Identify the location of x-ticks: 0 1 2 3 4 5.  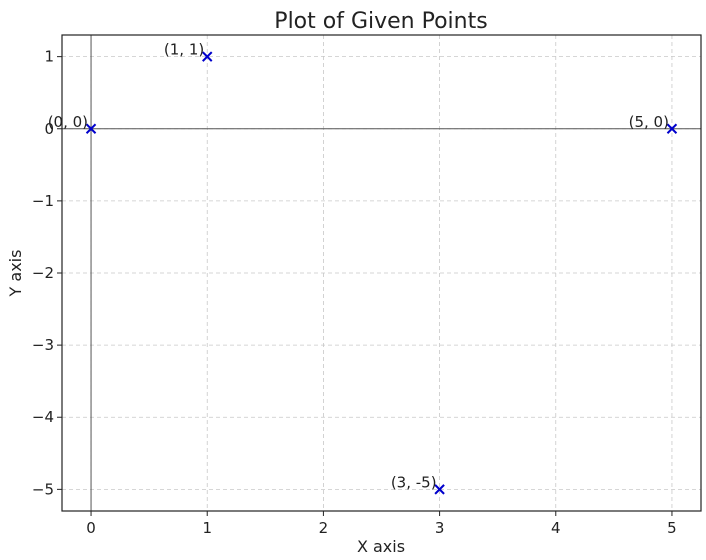
(381, 524).